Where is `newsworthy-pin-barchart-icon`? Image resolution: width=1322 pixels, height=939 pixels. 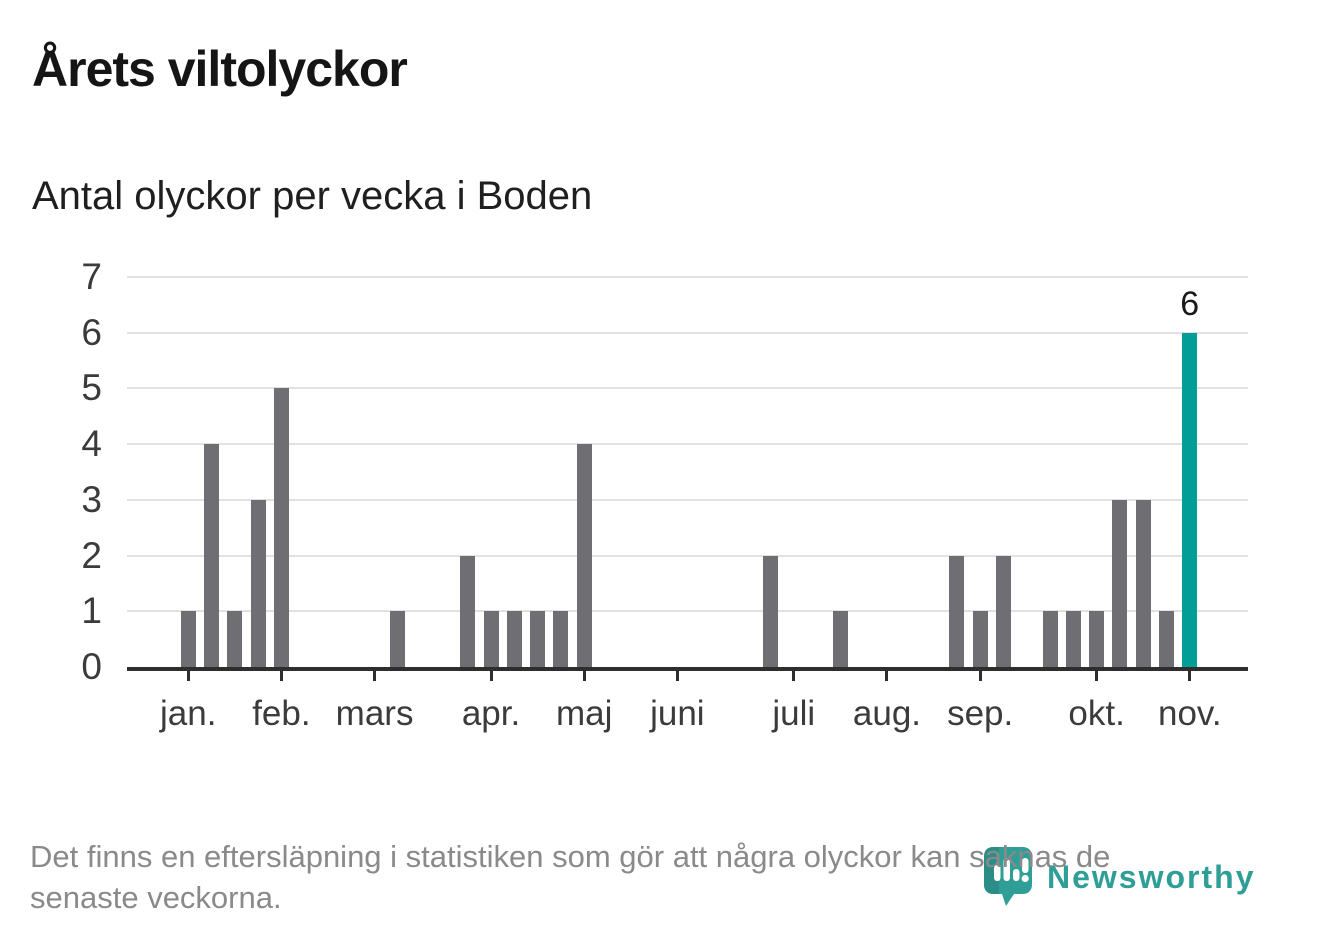
newsworthy-pin-barchart-icon is located at coordinates (1008, 877).